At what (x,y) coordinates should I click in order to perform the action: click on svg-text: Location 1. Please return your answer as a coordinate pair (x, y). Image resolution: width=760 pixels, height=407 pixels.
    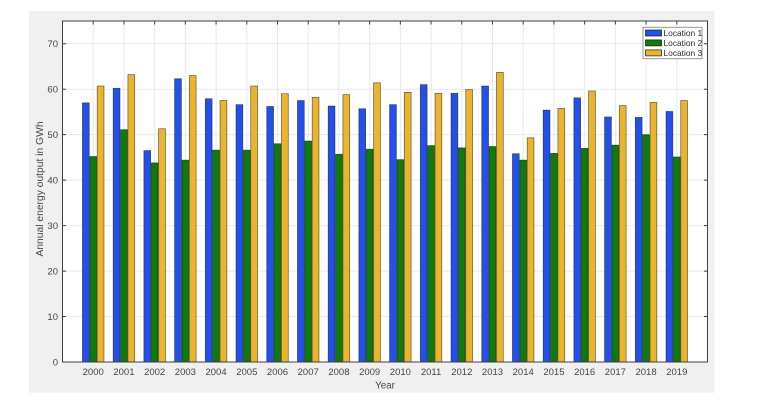
    Looking at the image, I should click on (683, 33).